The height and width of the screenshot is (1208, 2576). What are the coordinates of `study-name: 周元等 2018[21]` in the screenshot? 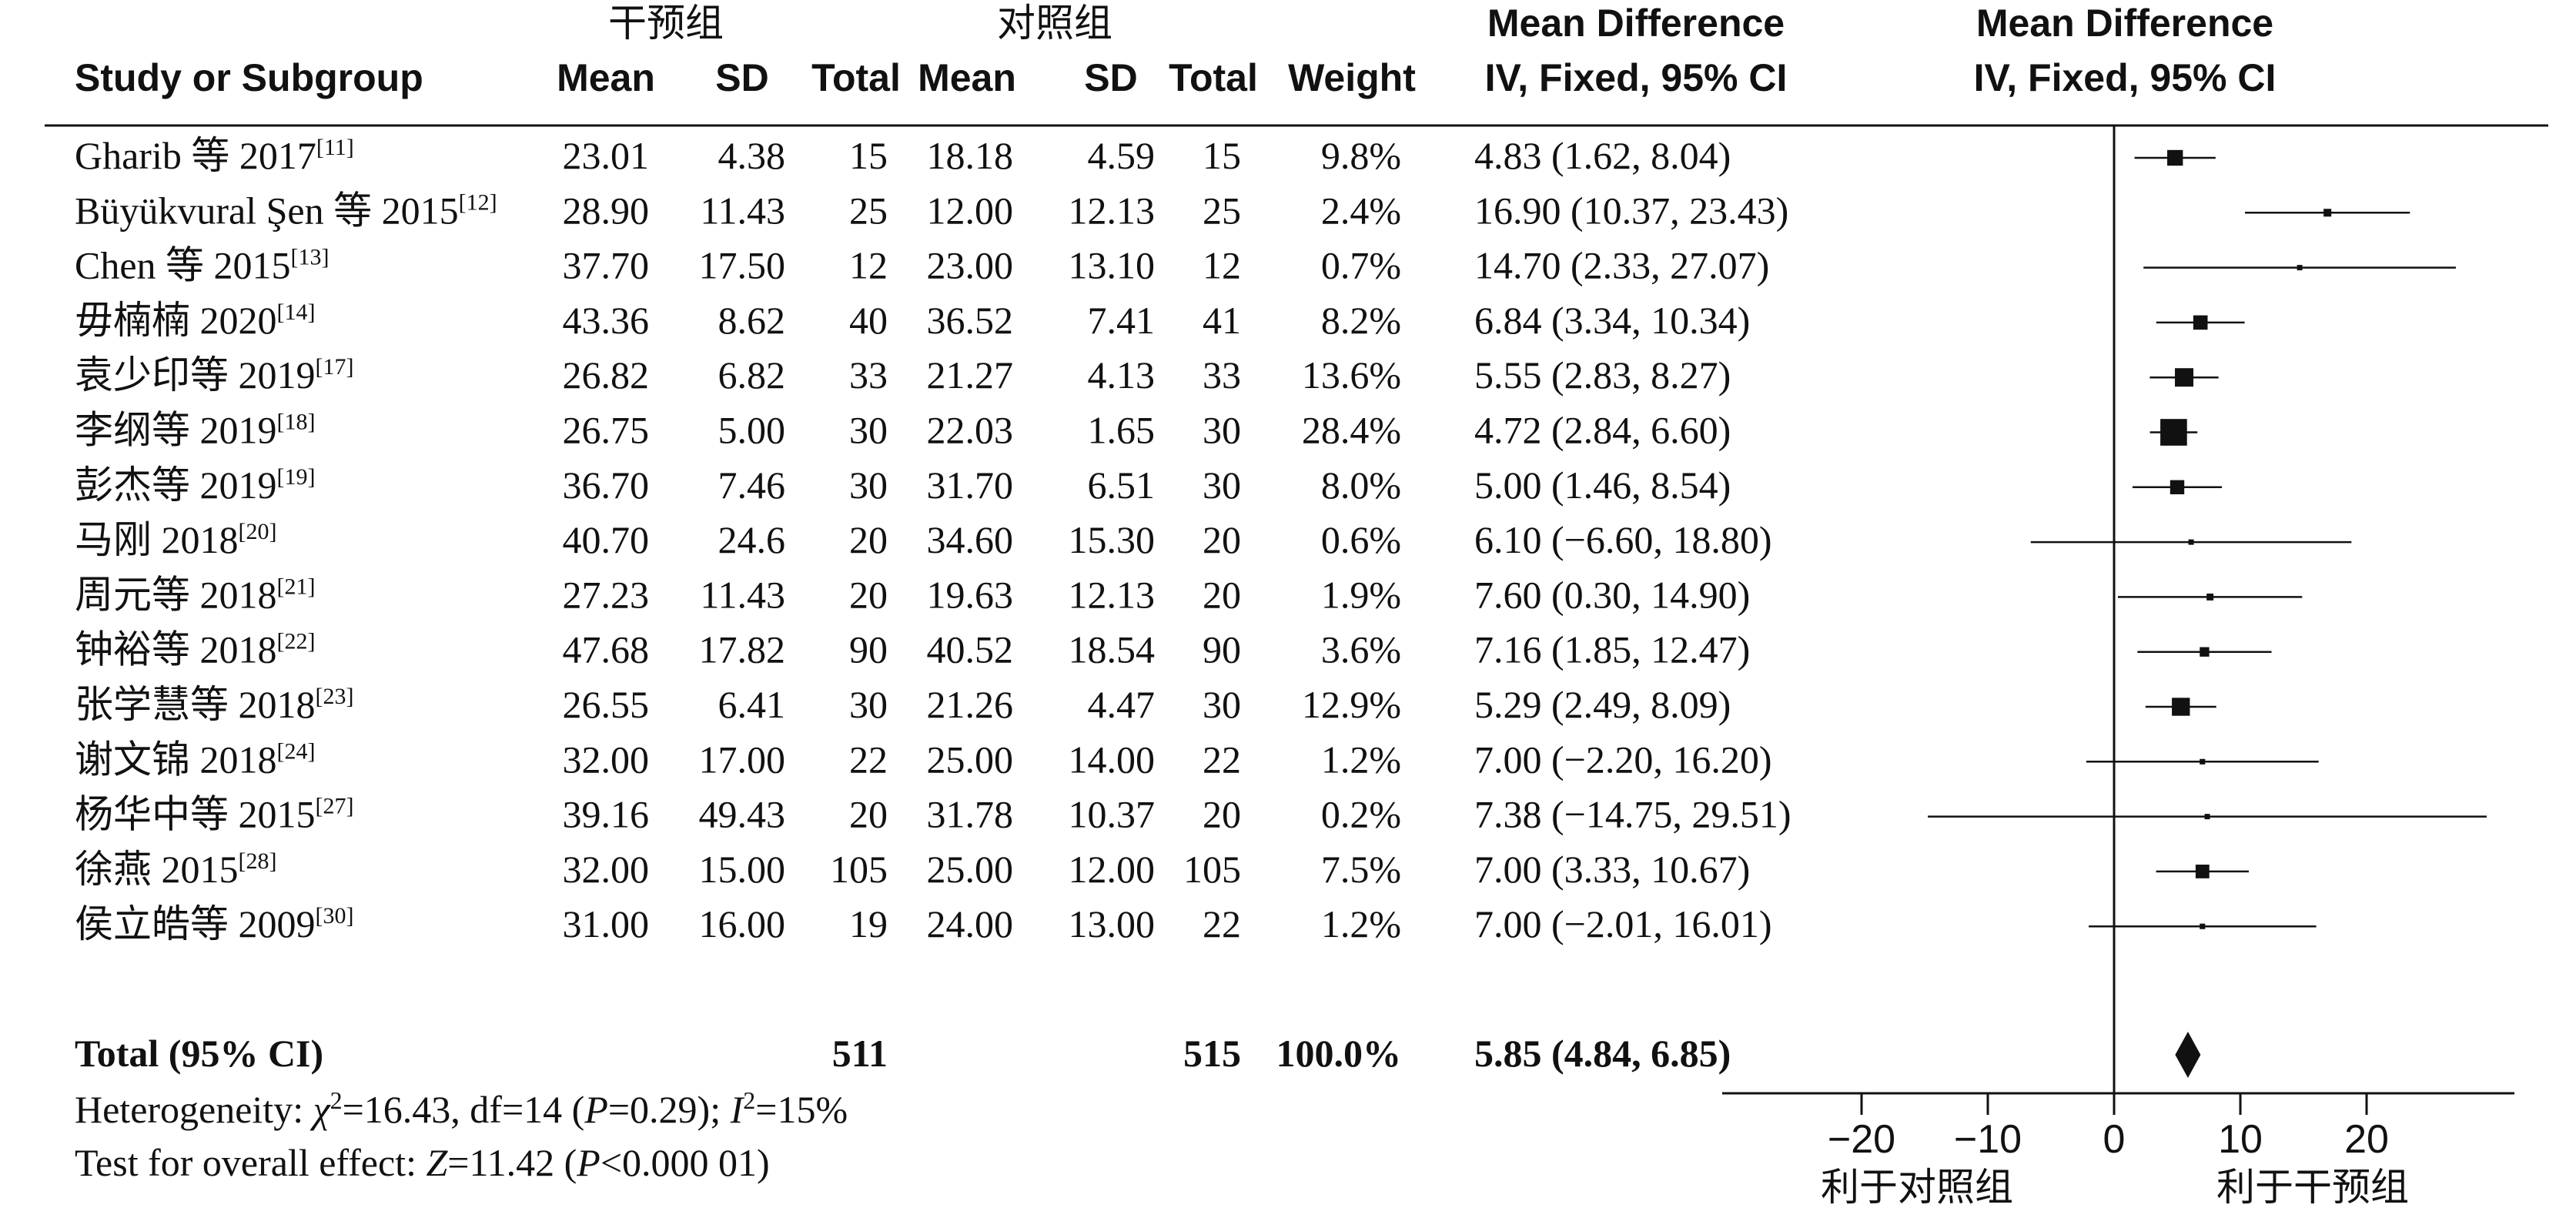 It's located at (195, 594).